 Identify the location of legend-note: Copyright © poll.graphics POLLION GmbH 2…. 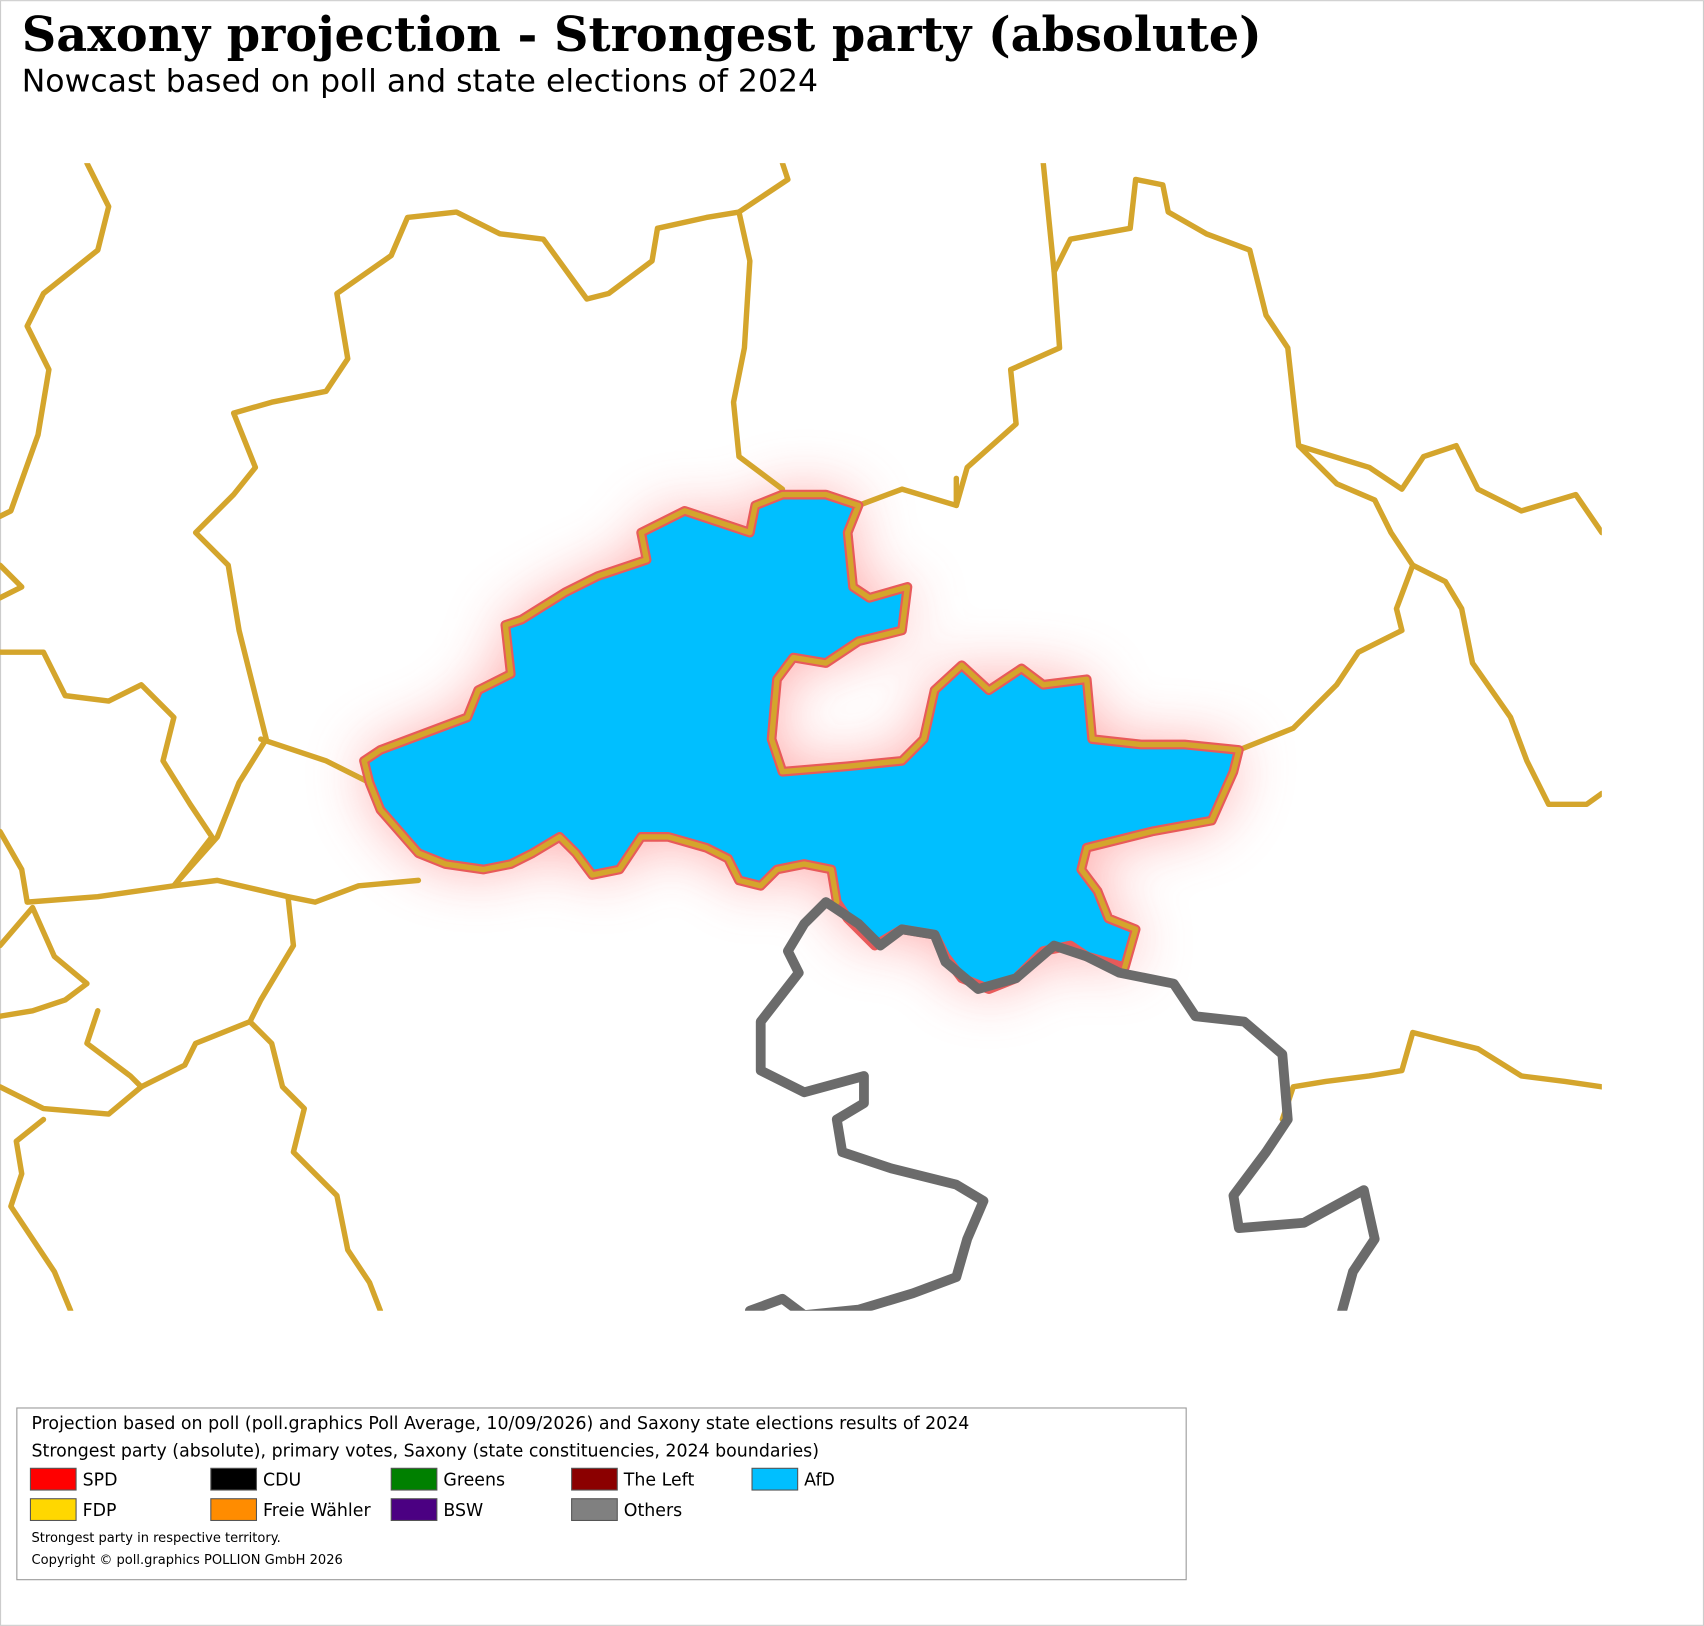
(187, 1560).